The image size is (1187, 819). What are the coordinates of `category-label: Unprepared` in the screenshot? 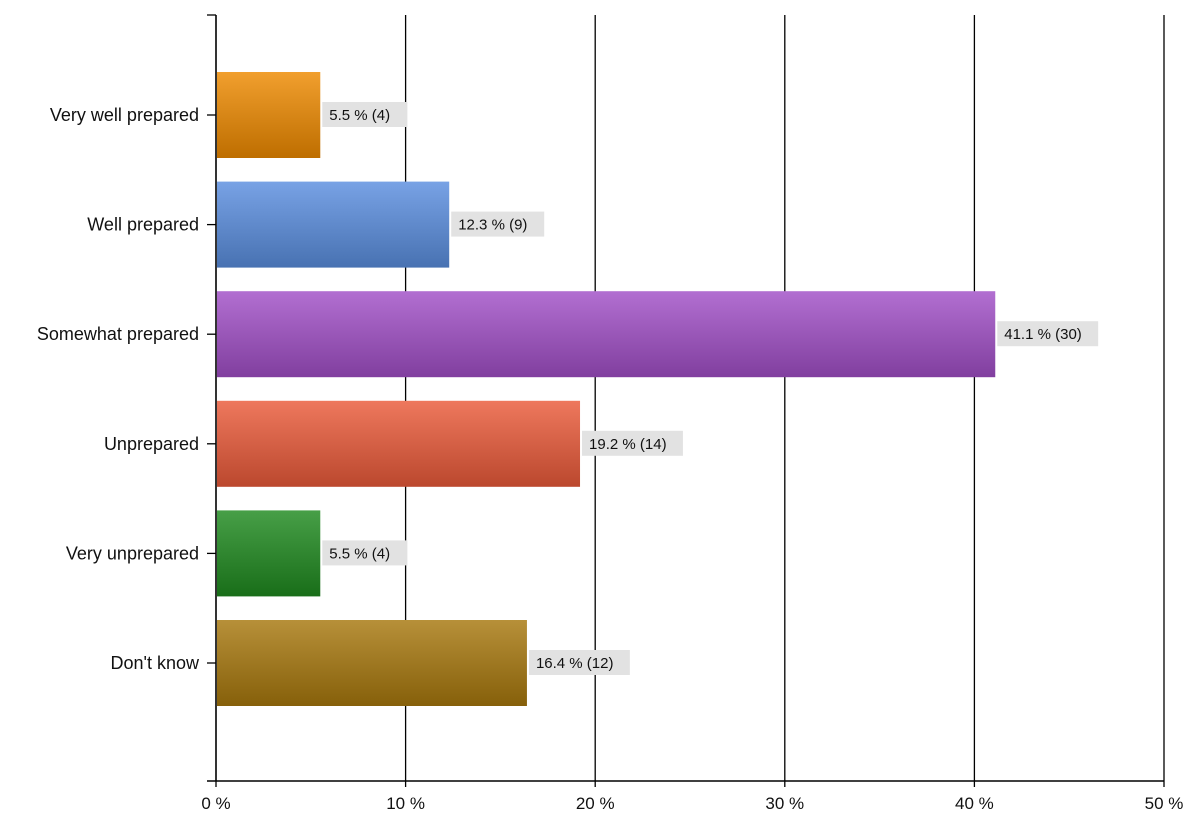 It's located at (151, 444).